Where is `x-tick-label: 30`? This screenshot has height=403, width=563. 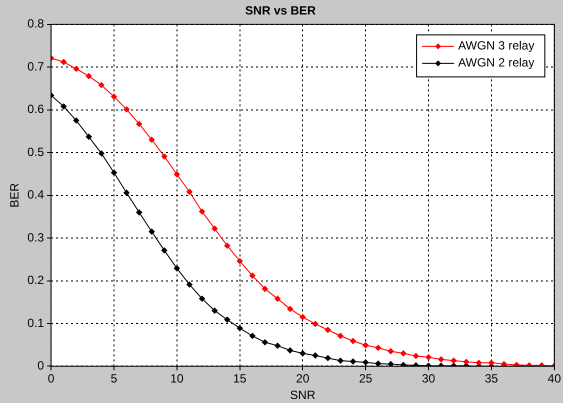 x-tick-label: 30 is located at coordinates (429, 379).